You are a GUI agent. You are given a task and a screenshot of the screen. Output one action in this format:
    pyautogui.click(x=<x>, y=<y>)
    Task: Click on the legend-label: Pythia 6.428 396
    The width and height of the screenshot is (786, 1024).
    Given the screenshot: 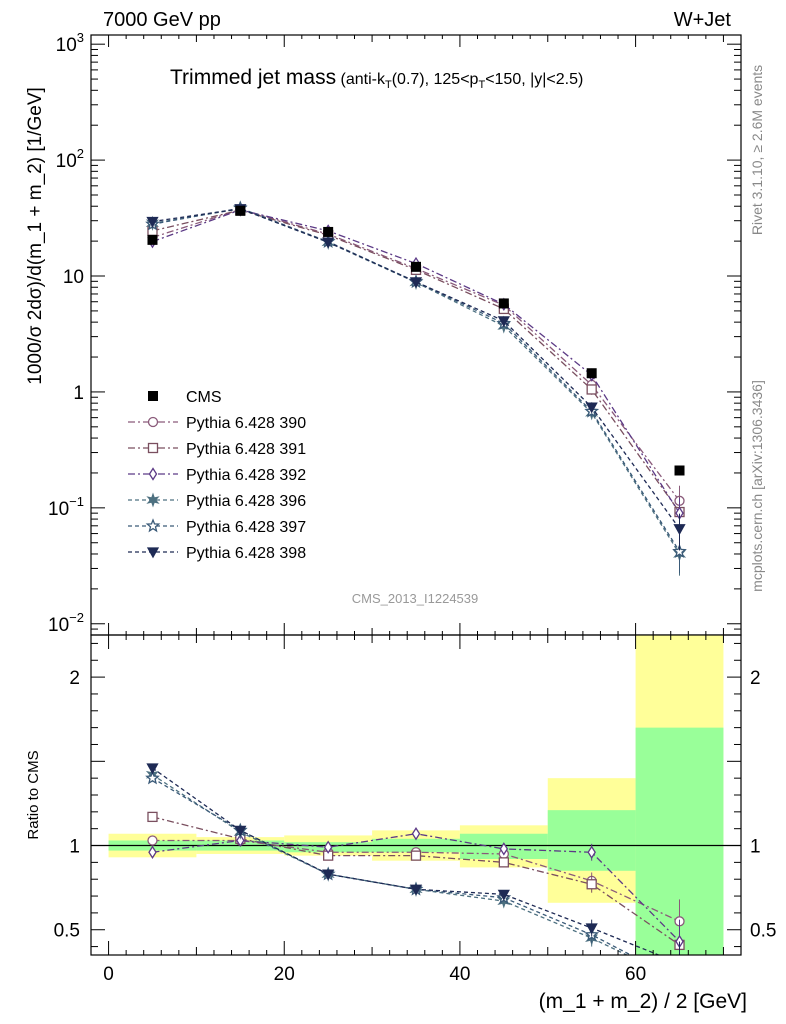 What is the action you would take?
    pyautogui.click(x=246, y=501)
    